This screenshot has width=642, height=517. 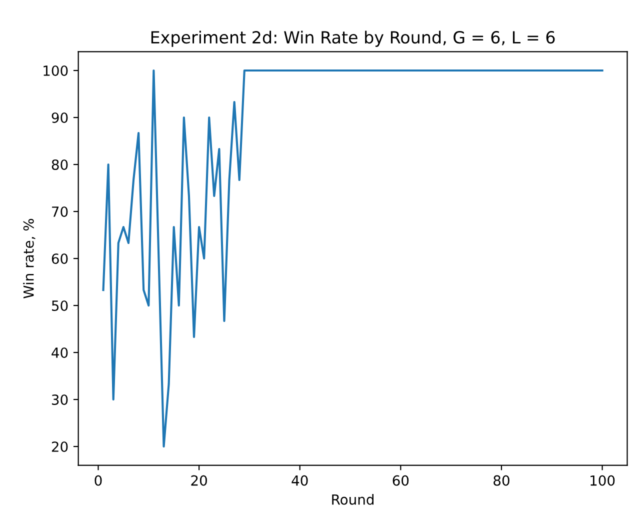 What do you see at coordinates (502, 480) in the screenshot?
I see `x-tick-label: 80` at bounding box center [502, 480].